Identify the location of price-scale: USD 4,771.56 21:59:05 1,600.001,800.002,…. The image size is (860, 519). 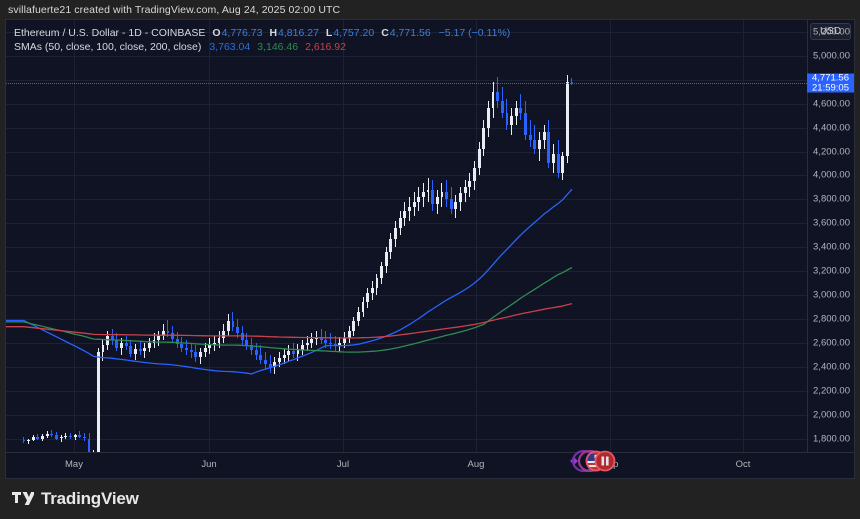
(830, 246).